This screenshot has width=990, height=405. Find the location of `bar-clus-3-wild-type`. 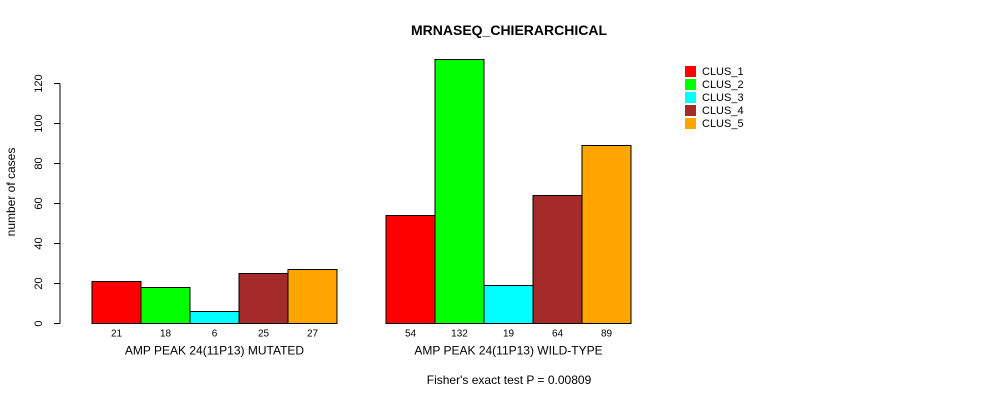

bar-clus-3-wild-type is located at coordinates (508, 304).